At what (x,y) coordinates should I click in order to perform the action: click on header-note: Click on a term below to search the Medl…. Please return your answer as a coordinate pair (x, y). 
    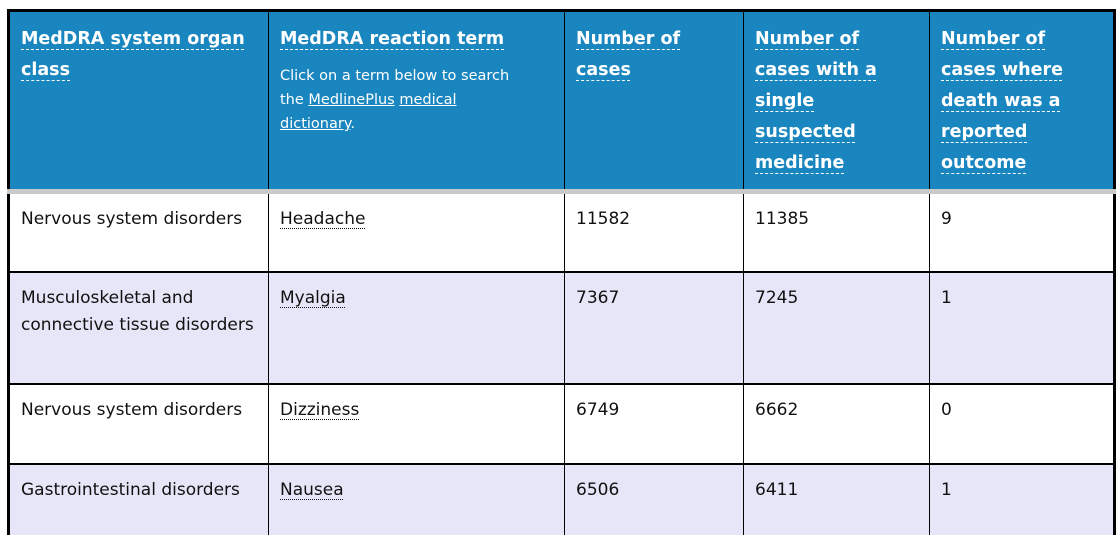
    Looking at the image, I should click on (396, 100).